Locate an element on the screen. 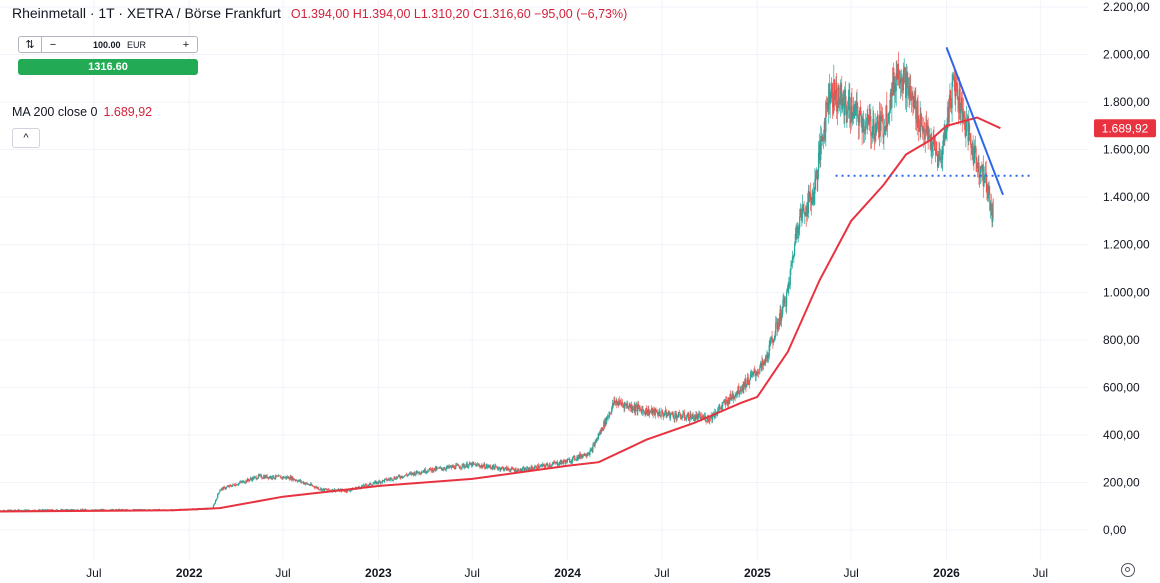 This screenshot has height=583, width=1160. sync-icon: ⇅ is located at coordinates (30, 45).